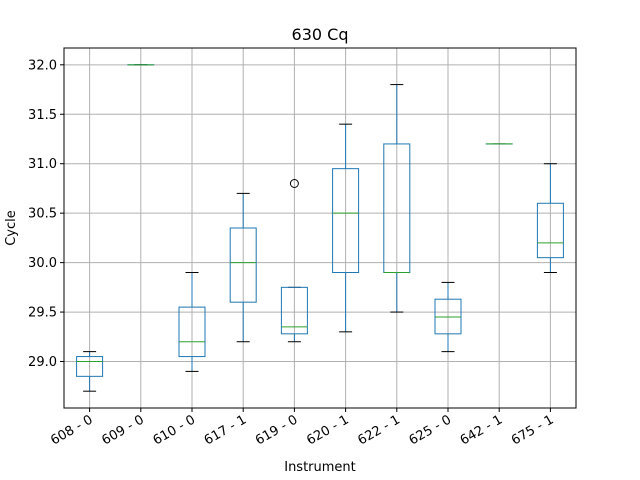 The image size is (640, 480). What do you see at coordinates (42, 263) in the screenshot?
I see `y-tick-label: 30.0` at bounding box center [42, 263].